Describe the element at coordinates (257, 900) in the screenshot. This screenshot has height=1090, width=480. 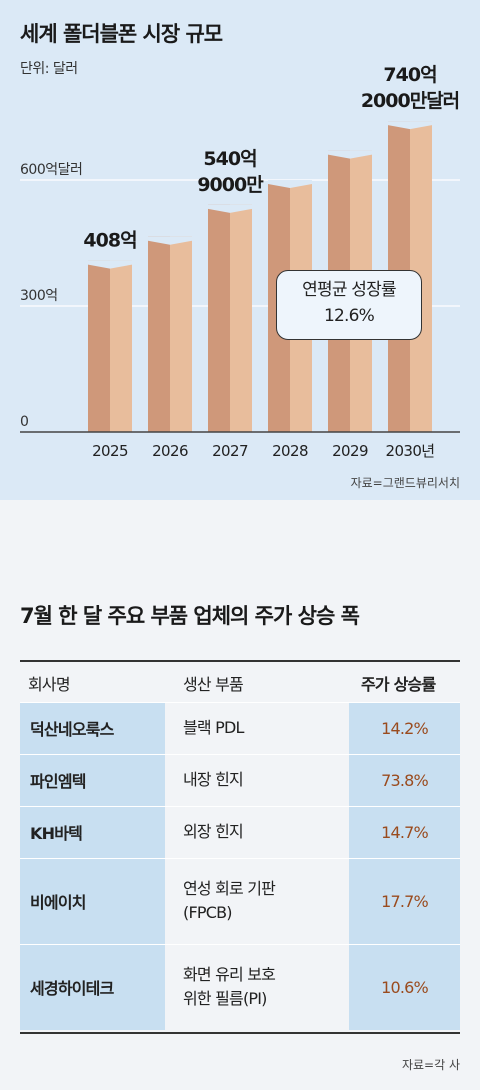
I see `part-cell: 연성 회로 기판 (FPCB)` at that location.